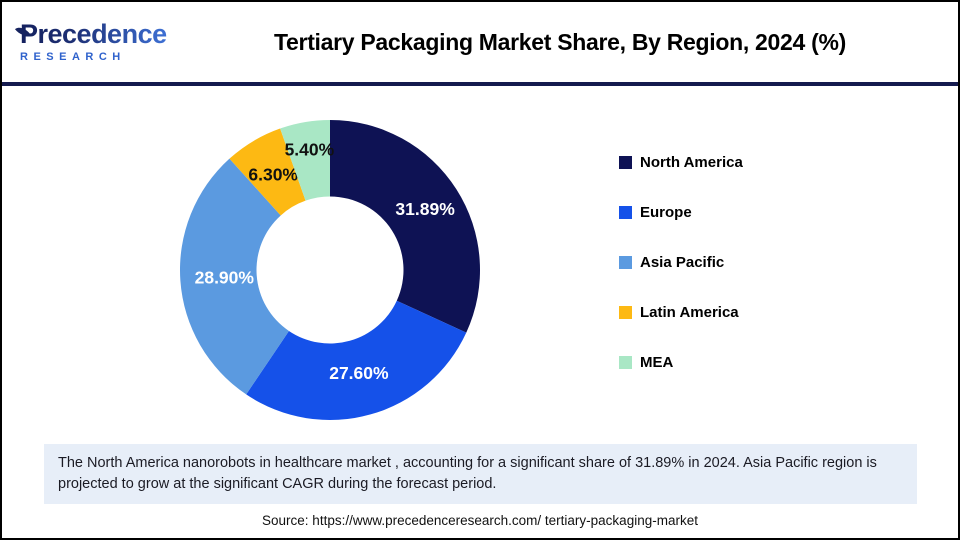  Describe the element at coordinates (691, 162) in the screenshot. I see `legend-label: North America` at that location.